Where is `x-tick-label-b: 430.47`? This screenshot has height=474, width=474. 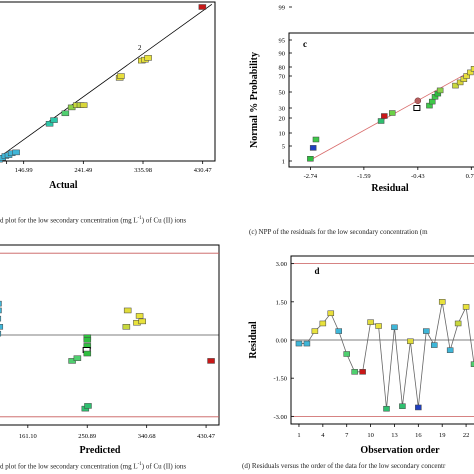
x-tick-label-b: 430.47 is located at coordinates (206, 436).